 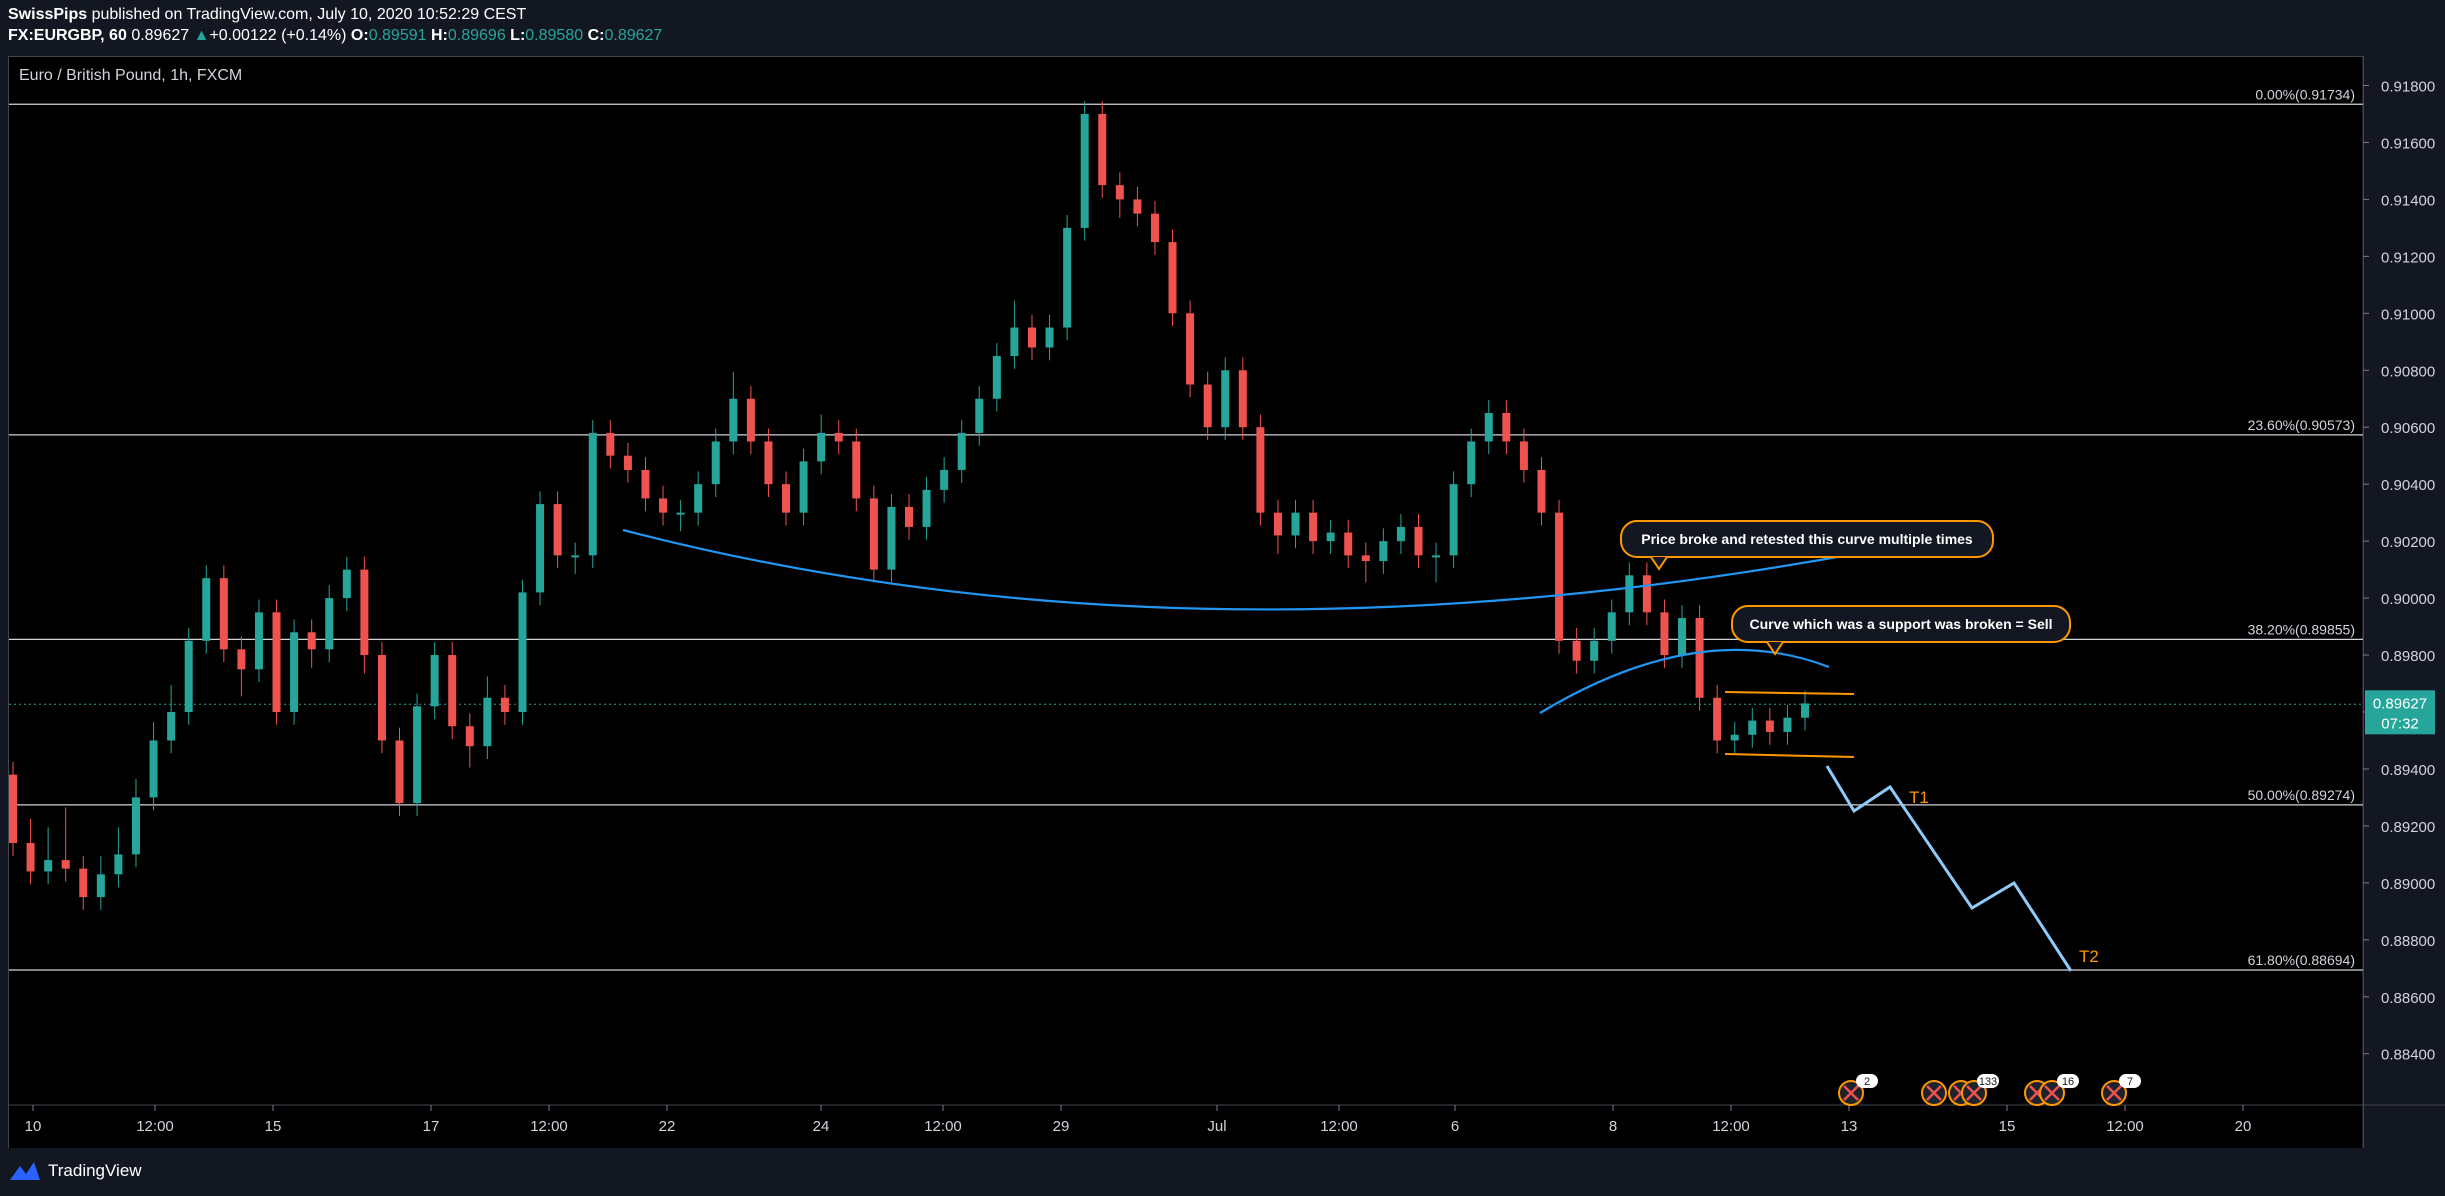 What do you see at coordinates (1216, 1126) in the screenshot?
I see `x-tick-label: Jul` at bounding box center [1216, 1126].